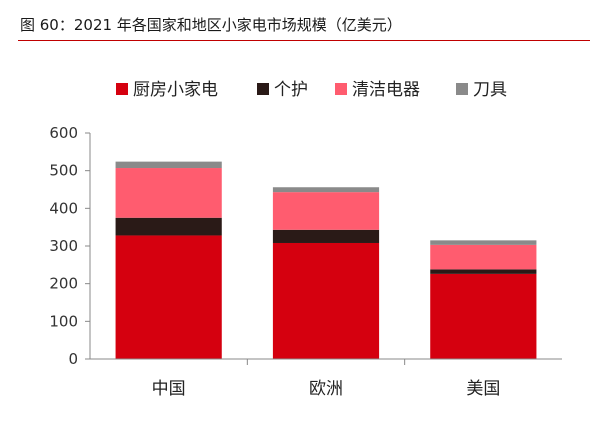 This screenshot has width=600, height=423. I want to click on y-tick-label: 600, so click(63, 133).